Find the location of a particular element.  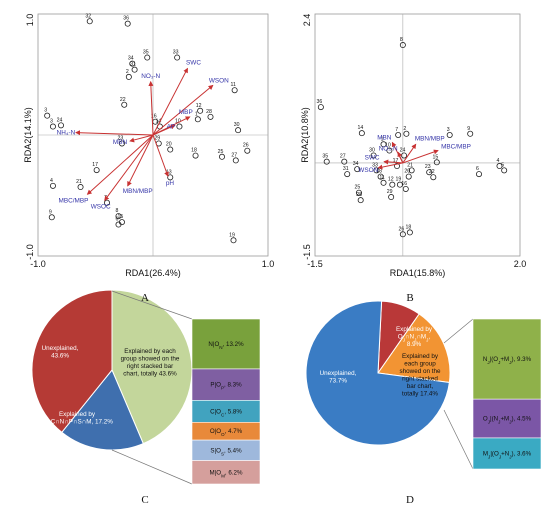

sample-label: 10 is located at coordinates (388, 146).